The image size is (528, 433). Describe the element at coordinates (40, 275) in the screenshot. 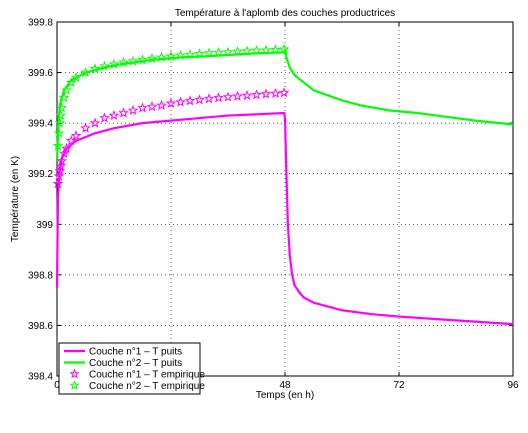

I see `y-tick-label: 398.8` at that location.